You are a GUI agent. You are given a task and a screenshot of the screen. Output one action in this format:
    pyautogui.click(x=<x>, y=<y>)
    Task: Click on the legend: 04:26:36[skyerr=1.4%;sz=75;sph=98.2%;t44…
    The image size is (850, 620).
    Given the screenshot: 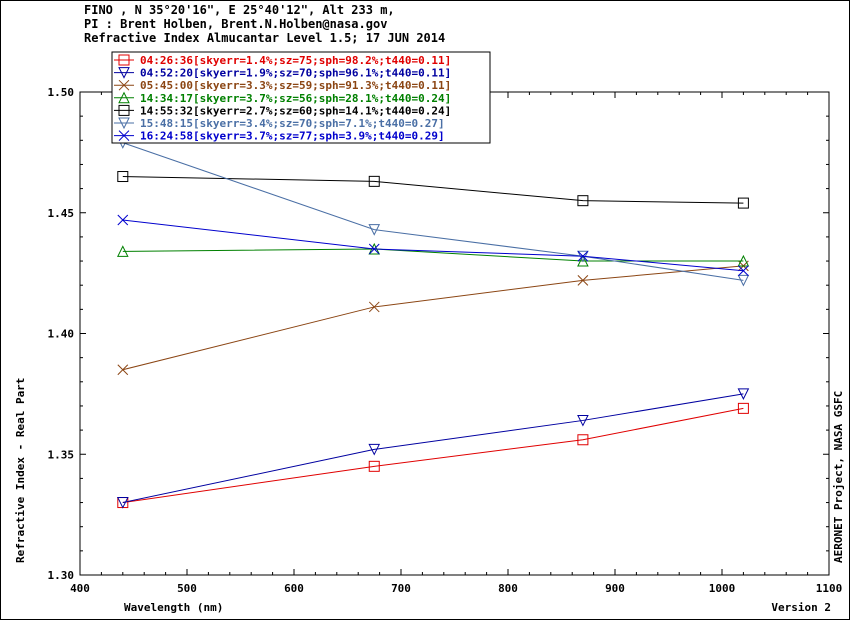 What is the action you would take?
    pyautogui.click(x=301, y=97)
    